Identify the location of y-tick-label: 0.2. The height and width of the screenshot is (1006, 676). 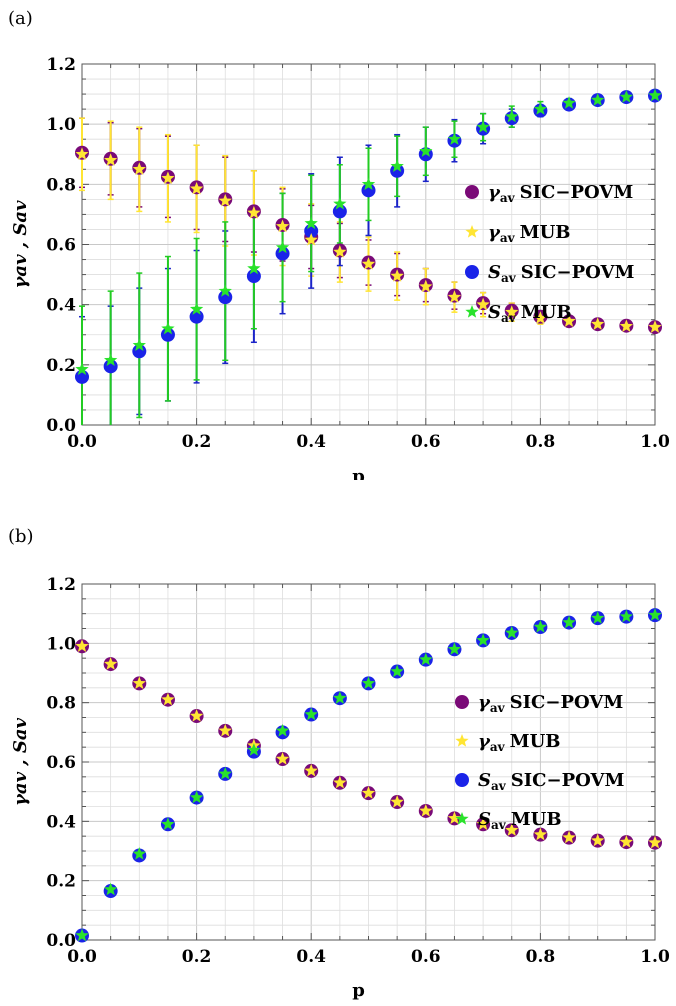
(61, 882).